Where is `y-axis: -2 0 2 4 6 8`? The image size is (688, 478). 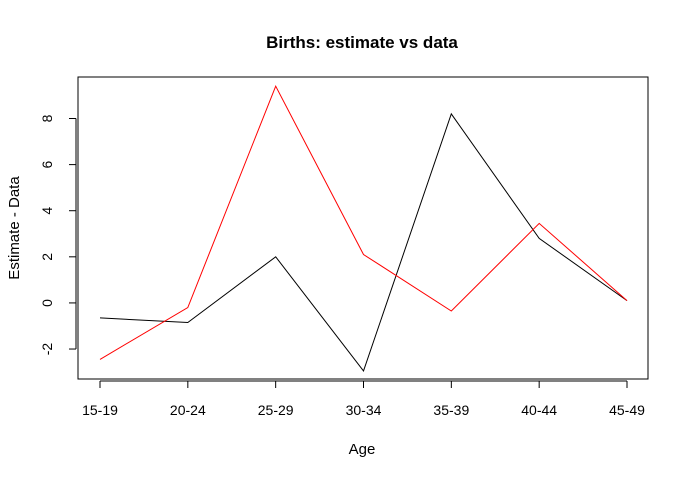
y-axis: -2 0 2 4 6 8 is located at coordinates (58, 235).